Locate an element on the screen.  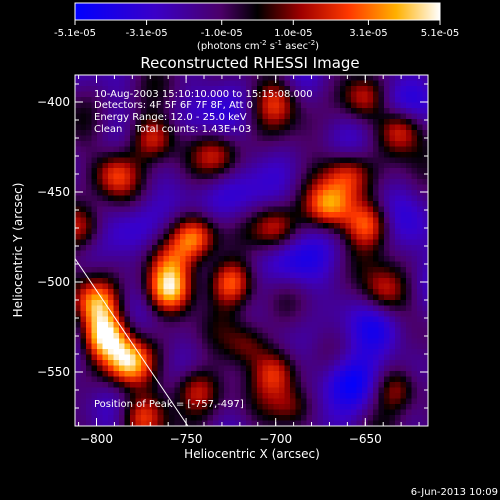
colorbar-units: (photons cm-2 s-1 asec-2) is located at coordinates (258, 45).